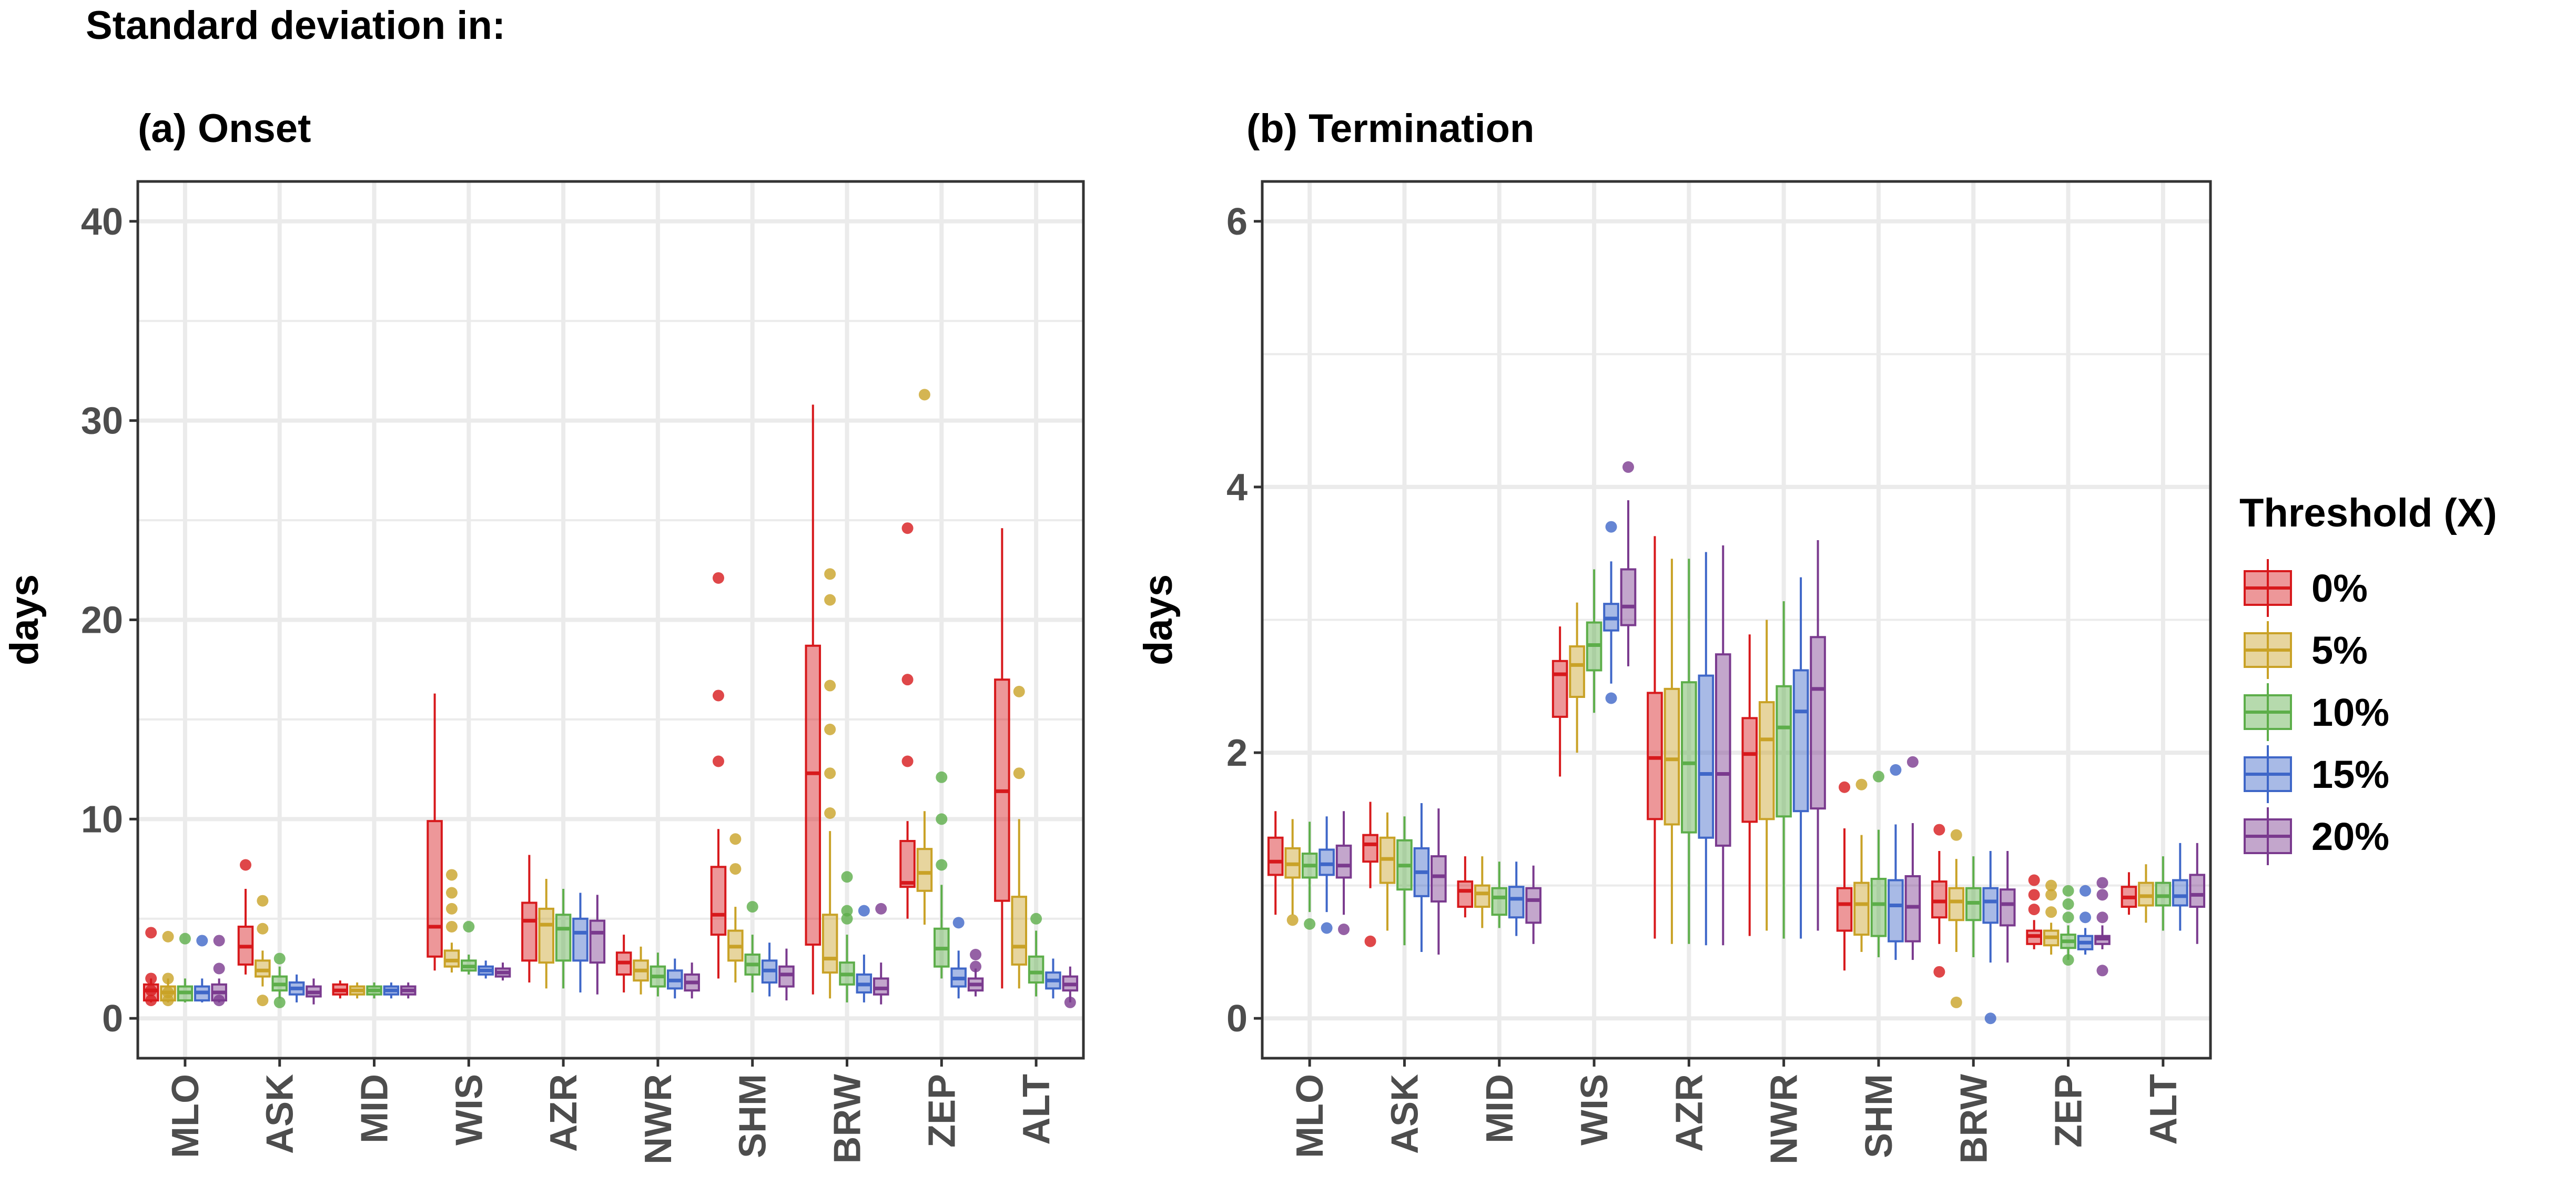 This screenshot has width=2576, height=1196. Describe the element at coordinates (674, 978) in the screenshot. I see `box-NWR-15%` at that location.